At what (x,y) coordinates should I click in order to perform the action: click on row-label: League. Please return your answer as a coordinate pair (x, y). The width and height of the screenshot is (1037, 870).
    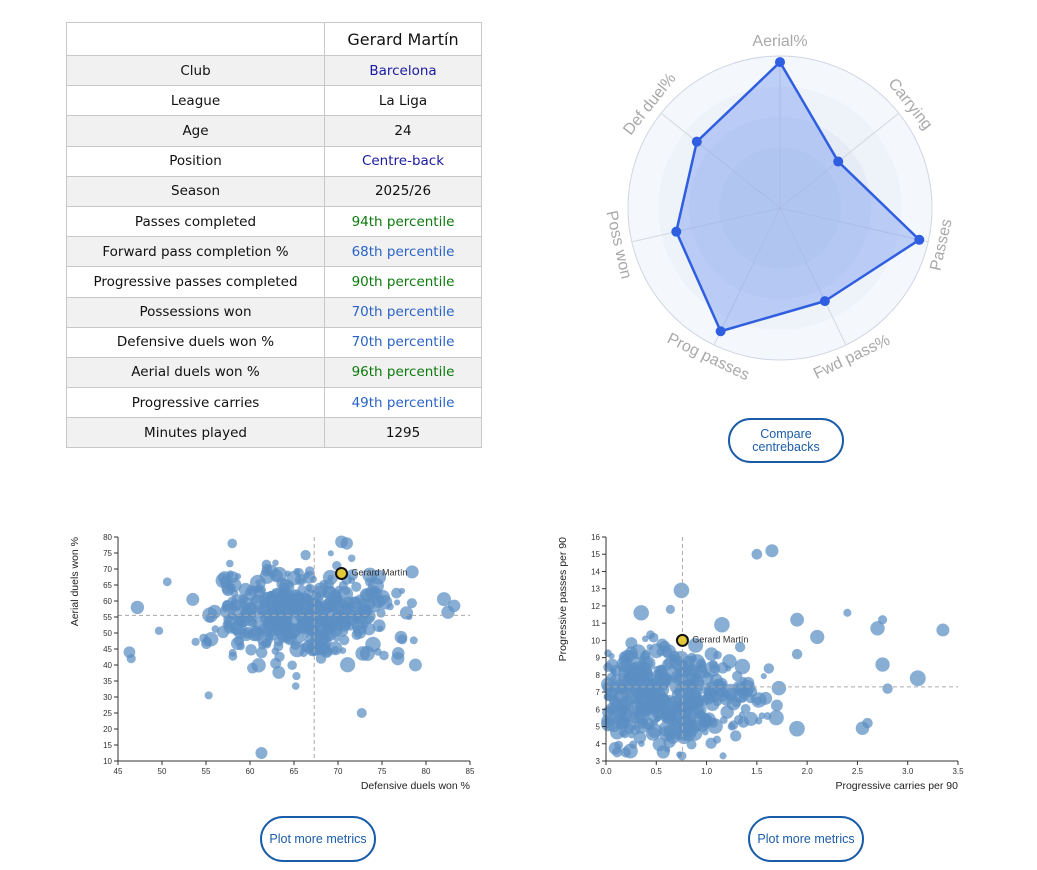
    Looking at the image, I should click on (195, 101).